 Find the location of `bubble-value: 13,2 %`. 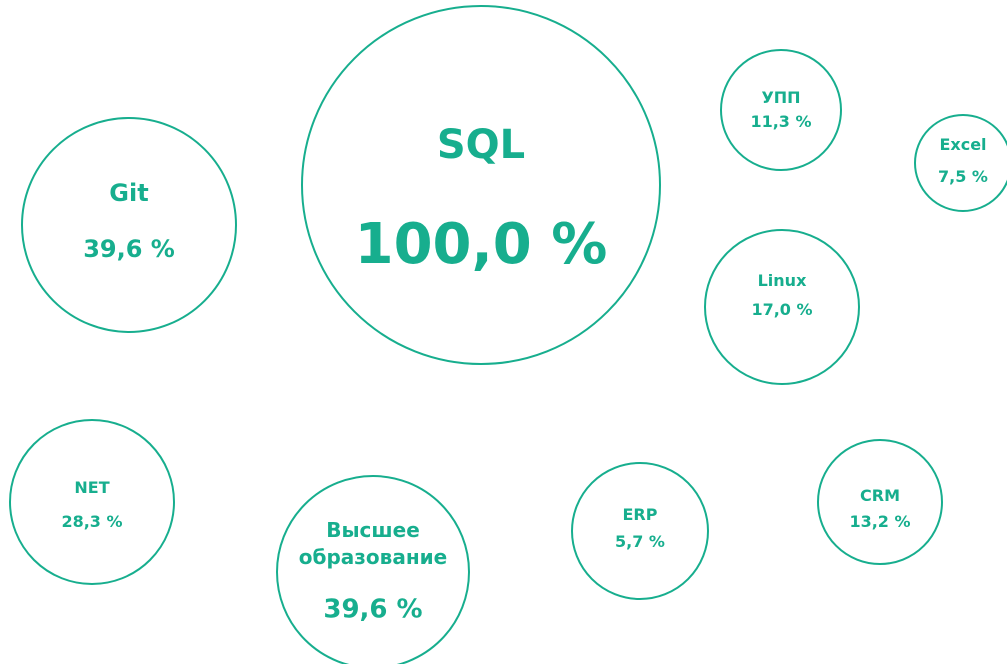

bubble-value: 13,2 % is located at coordinates (880, 522).